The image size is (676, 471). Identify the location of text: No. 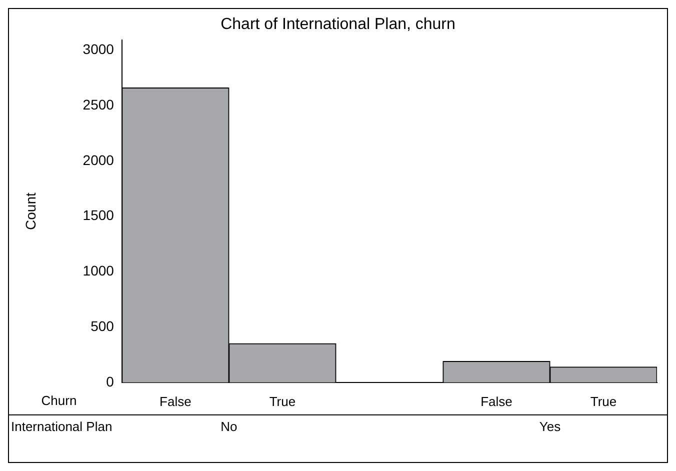
(229, 426).